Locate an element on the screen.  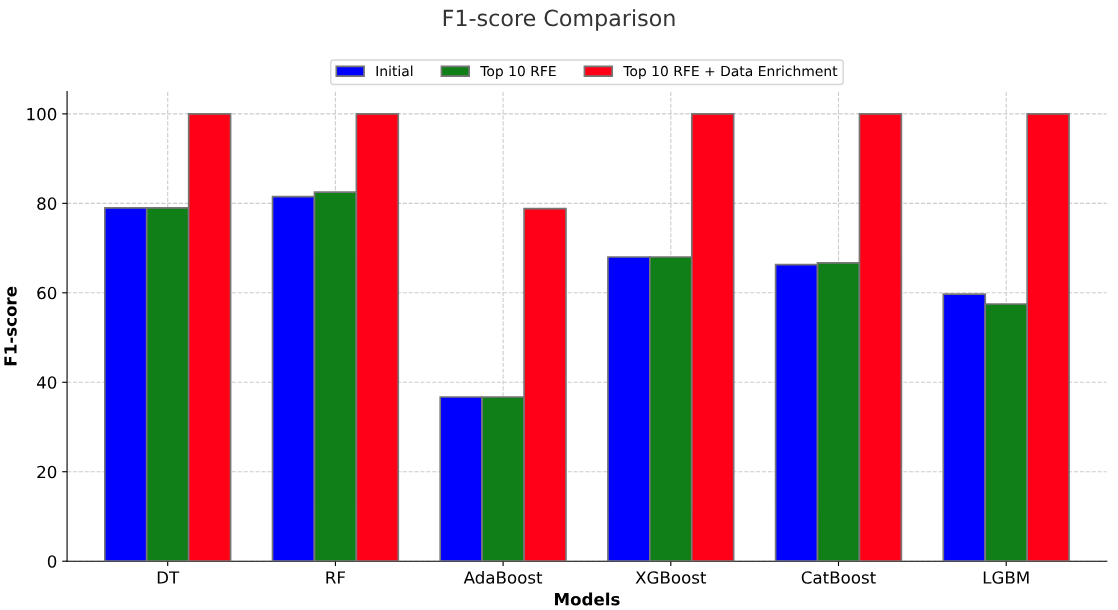
chart-title: F1-score Comparison is located at coordinates (559, 20).